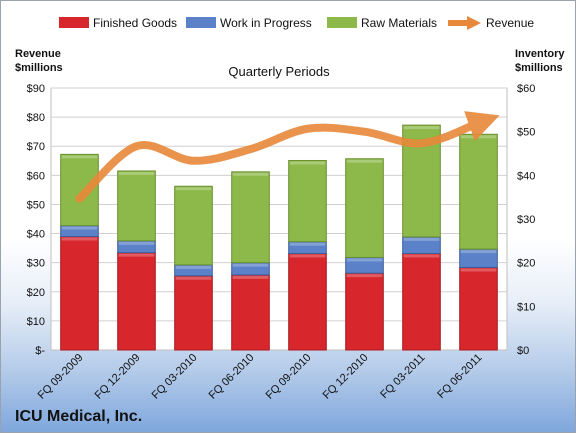 The width and height of the screenshot is (576, 433). Describe the element at coordinates (36, 220) in the screenshot. I see `left-axis-ticks: $- $10 $20 $30 $40 $50 $60 $70 $80 $90` at that location.